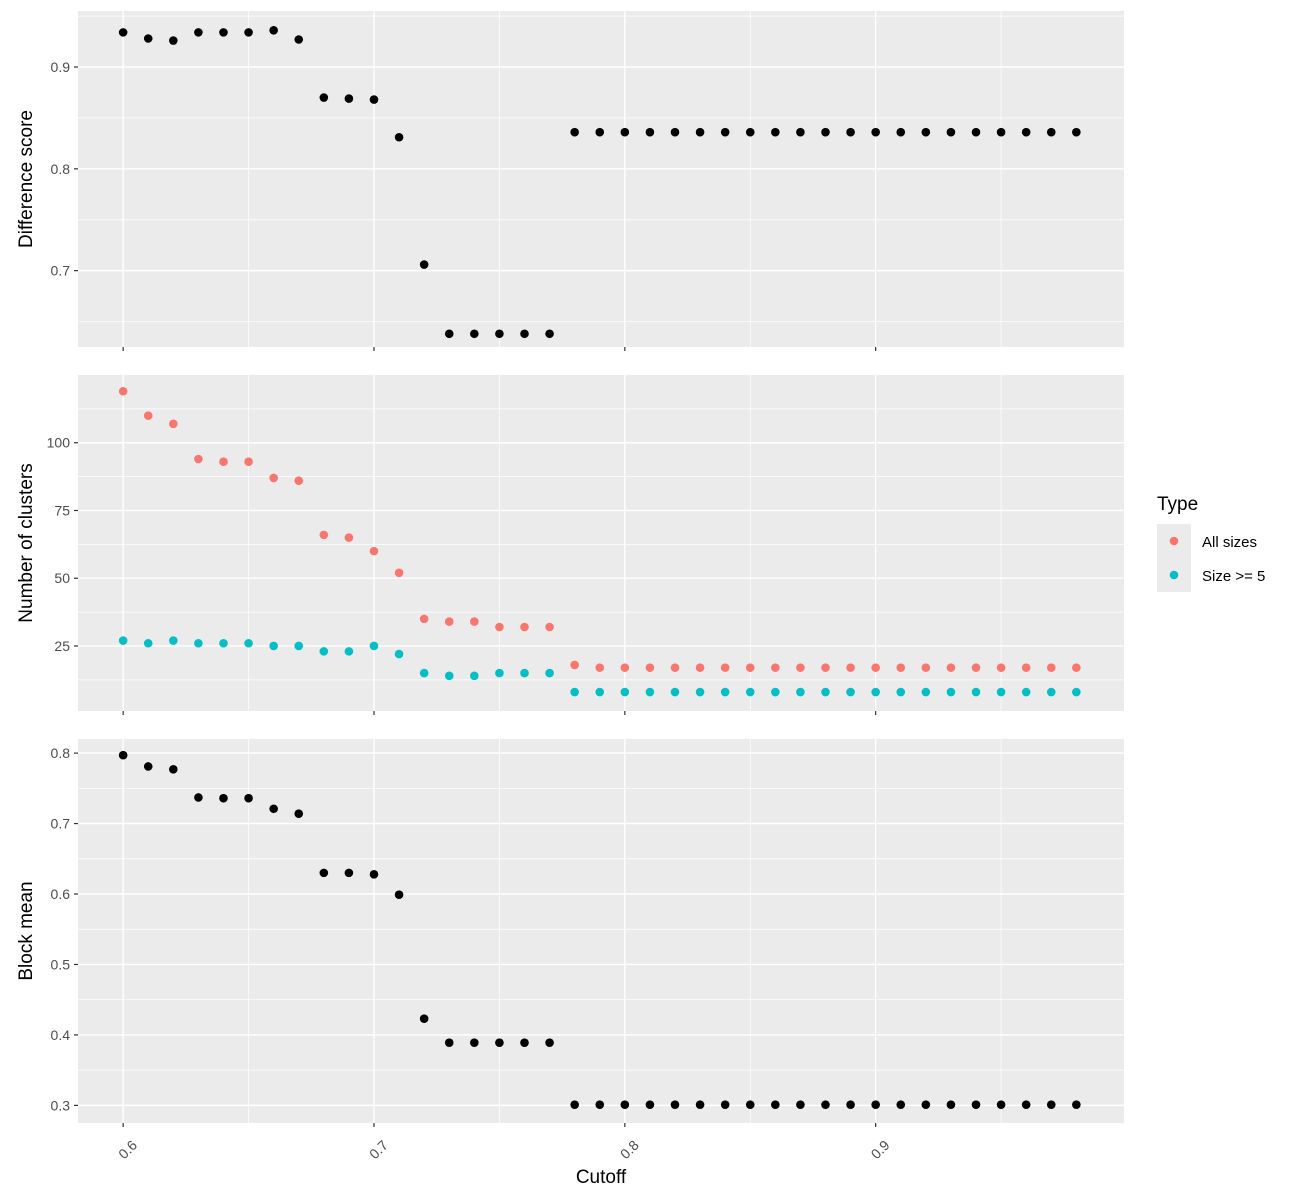 The width and height of the screenshot is (1300, 1200). I want to click on y-tick-label: 0.3, so click(61, 1105).